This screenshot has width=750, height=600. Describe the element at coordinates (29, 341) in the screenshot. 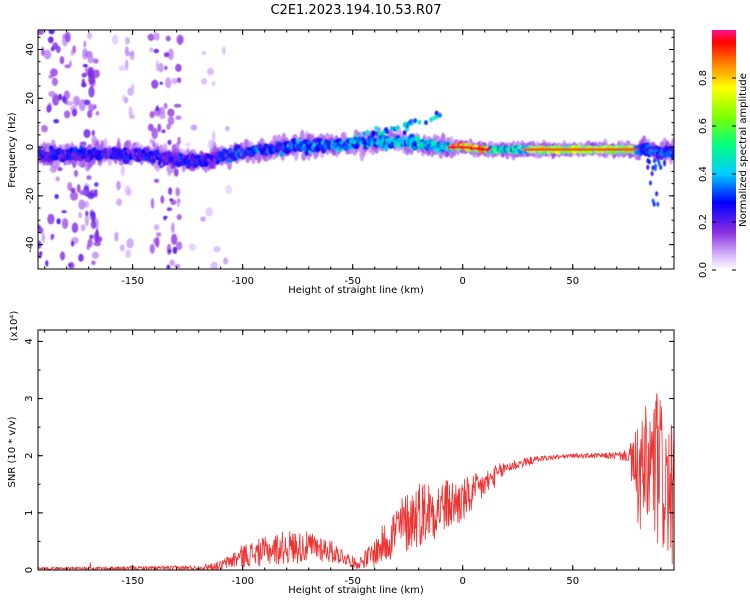

I see `snr-ytick-label: 4` at that location.